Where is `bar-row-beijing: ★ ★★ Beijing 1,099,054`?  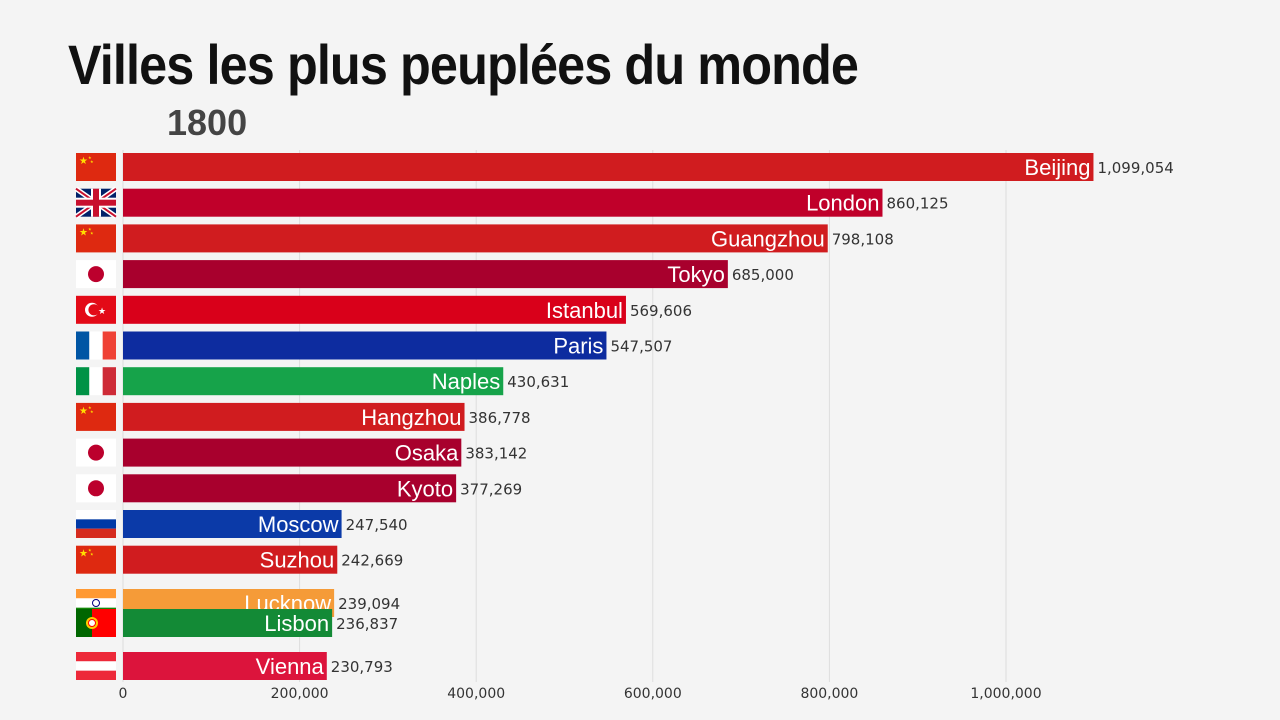
bar-row-beijing: ★ ★★ Beijing 1,099,054 is located at coordinates (625, 167).